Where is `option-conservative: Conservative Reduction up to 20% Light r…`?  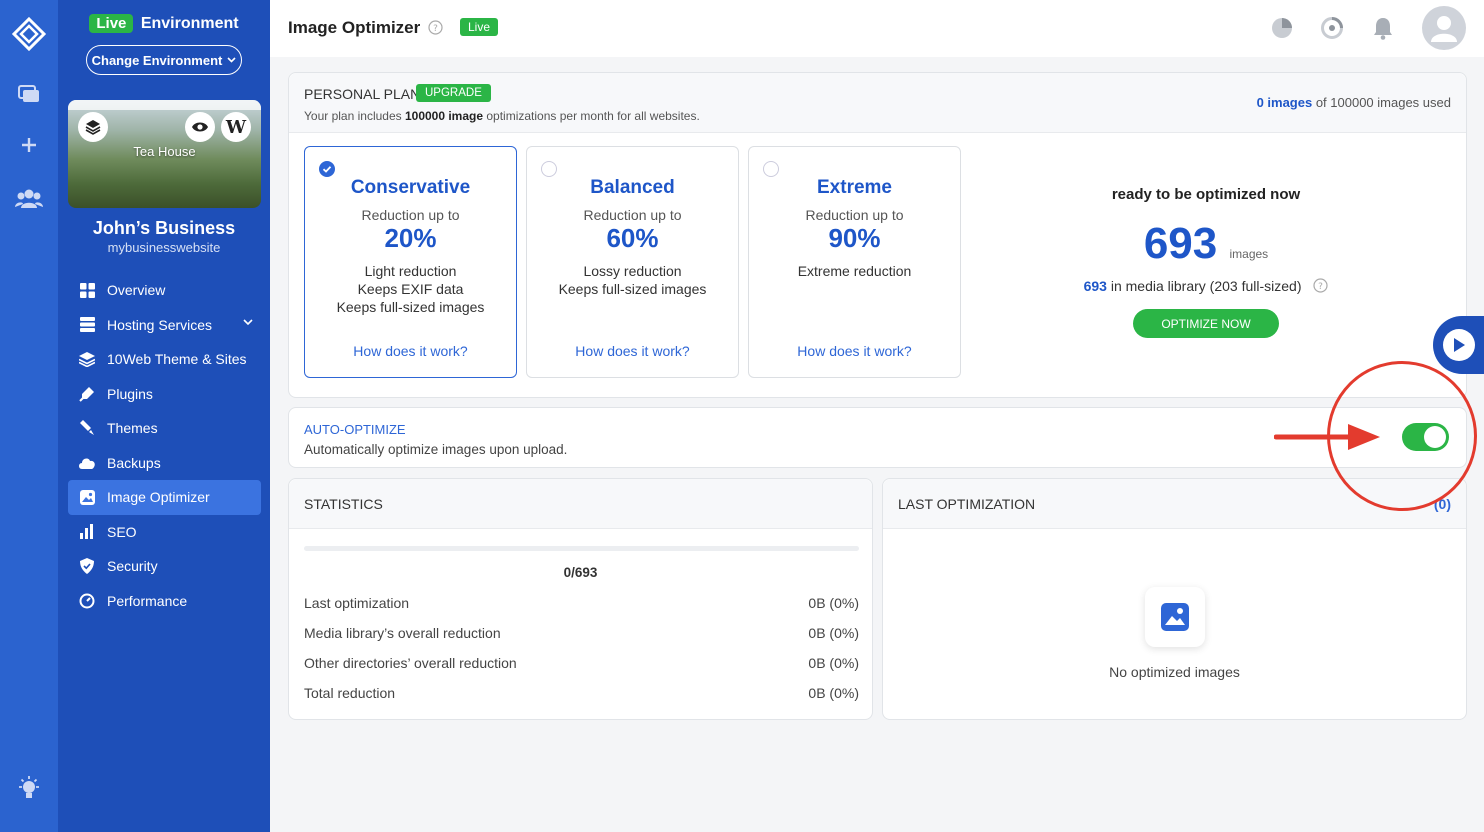
option-conservative: Conservative Reduction up to 20% Light r… is located at coordinates (410, 262).